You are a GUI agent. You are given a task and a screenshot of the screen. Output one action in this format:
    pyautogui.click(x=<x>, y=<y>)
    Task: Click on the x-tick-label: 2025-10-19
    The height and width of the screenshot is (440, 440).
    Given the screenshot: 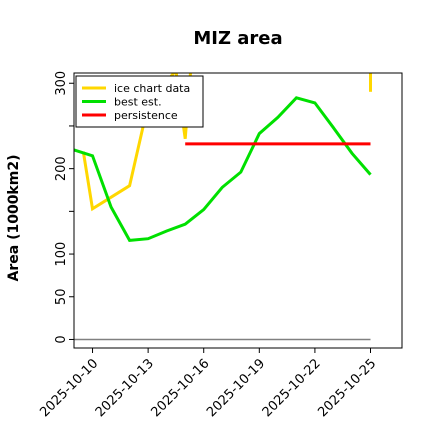 What is the action you would take?
    pyautogui.click(x=236, y=388)
    